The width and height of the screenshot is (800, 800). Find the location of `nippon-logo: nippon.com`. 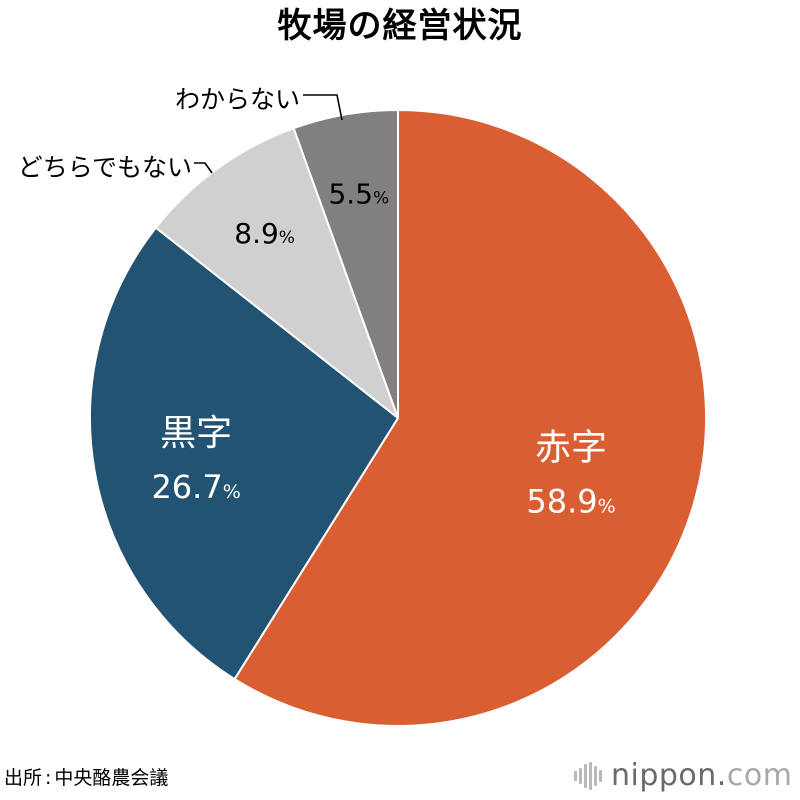

nippon-logo: nippon.com is located at coordinates (683, 776).